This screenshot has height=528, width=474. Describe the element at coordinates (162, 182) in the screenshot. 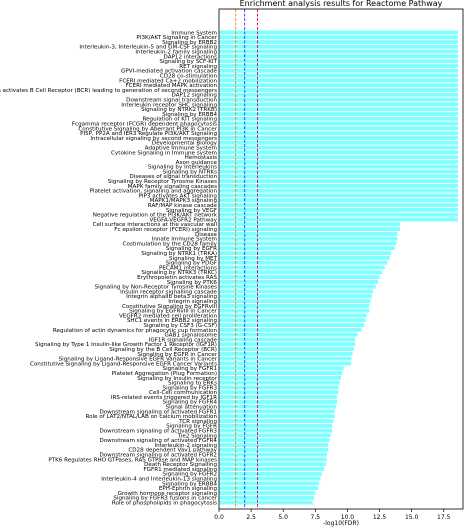

I see `y-tick-label: Signaling by Receptor Tyrosine Kinases` at that location.